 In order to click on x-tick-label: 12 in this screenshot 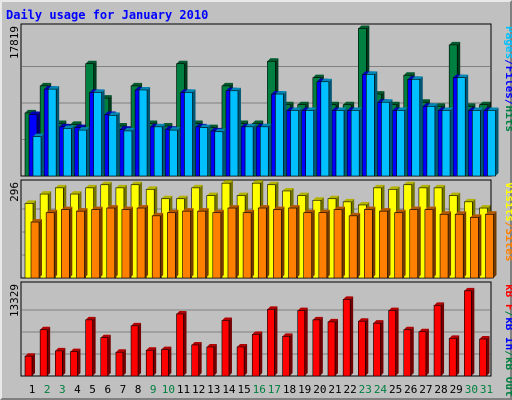, I will do `click(198, 389)`.